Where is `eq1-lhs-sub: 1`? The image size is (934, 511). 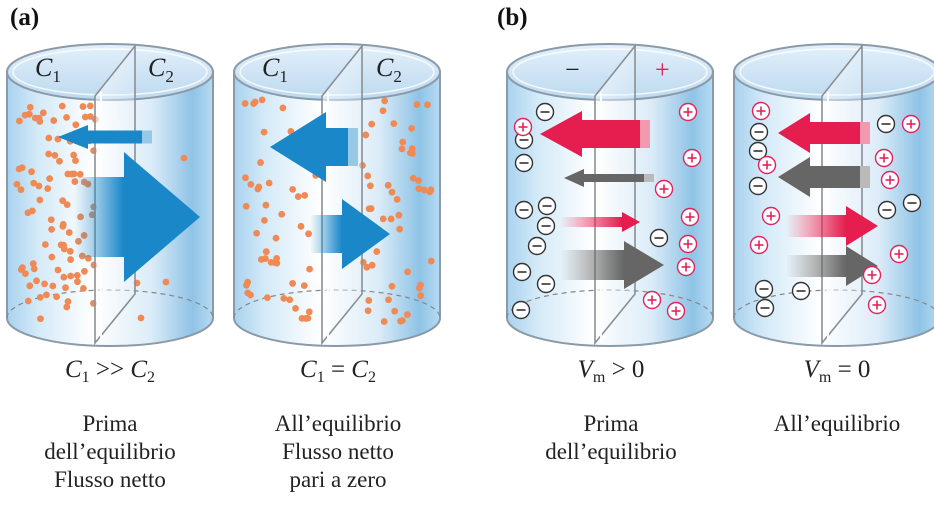 eq1-lhs-sub: 1 is located at coordinates (85, 377).